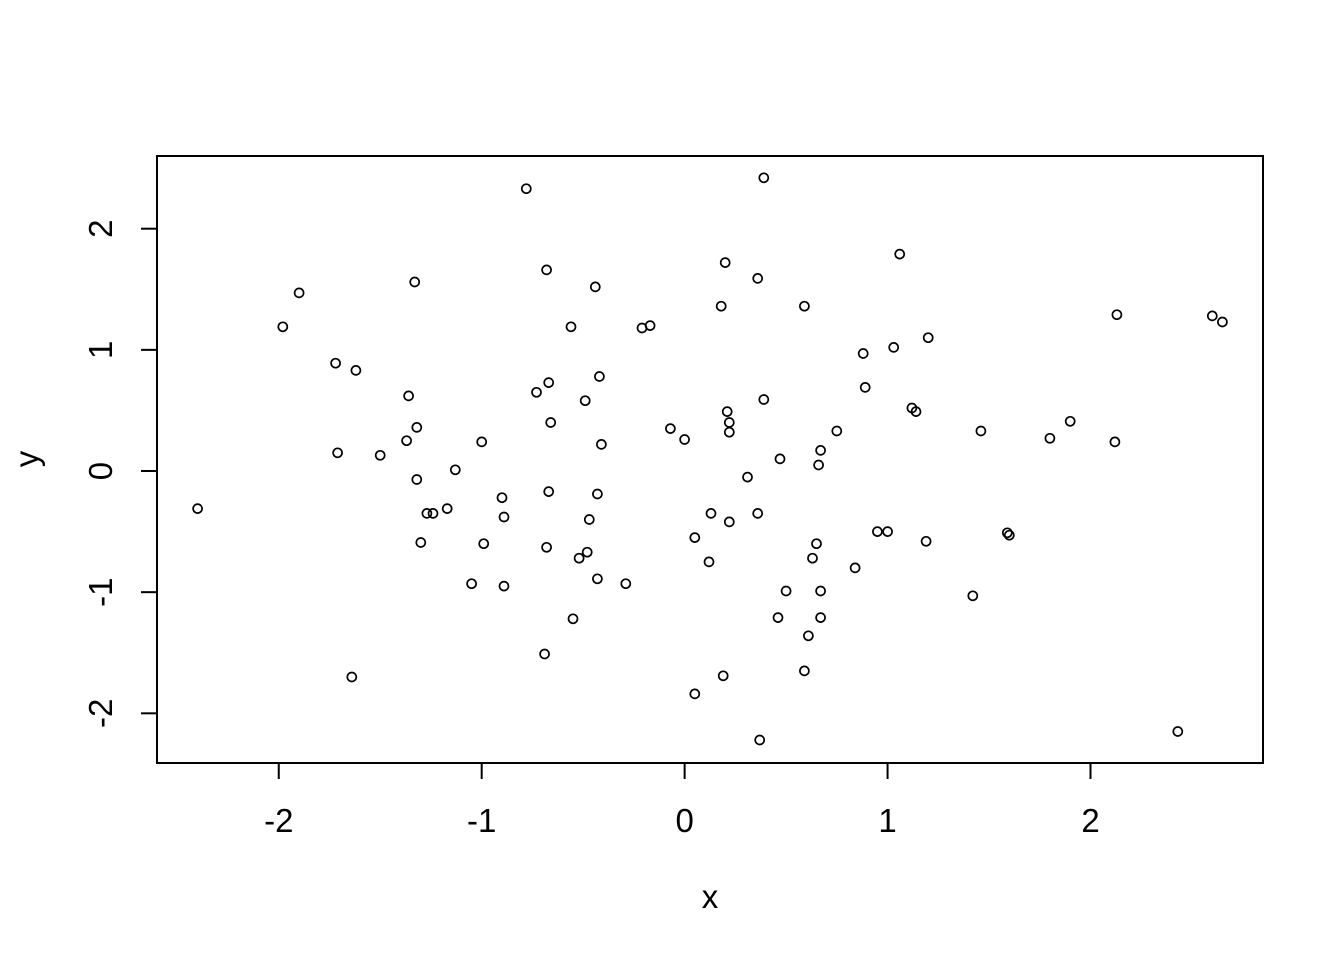 The width and height of the screenshot is (1344, 960). I want to click on x-tick-label: 1, so click(887, 820).